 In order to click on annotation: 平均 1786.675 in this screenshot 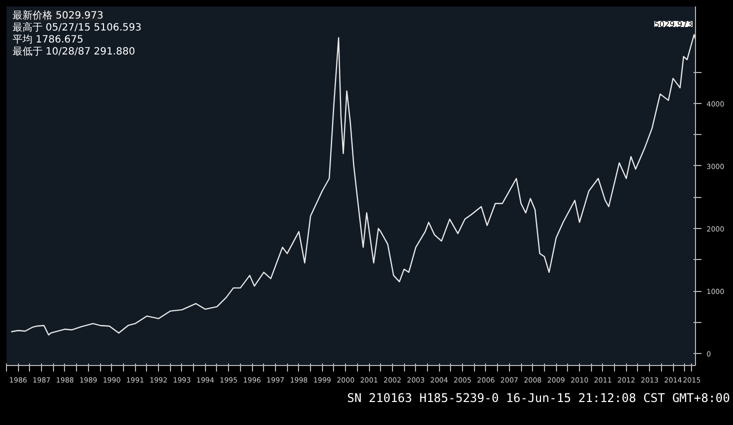, I will do `click(48, 40)`.